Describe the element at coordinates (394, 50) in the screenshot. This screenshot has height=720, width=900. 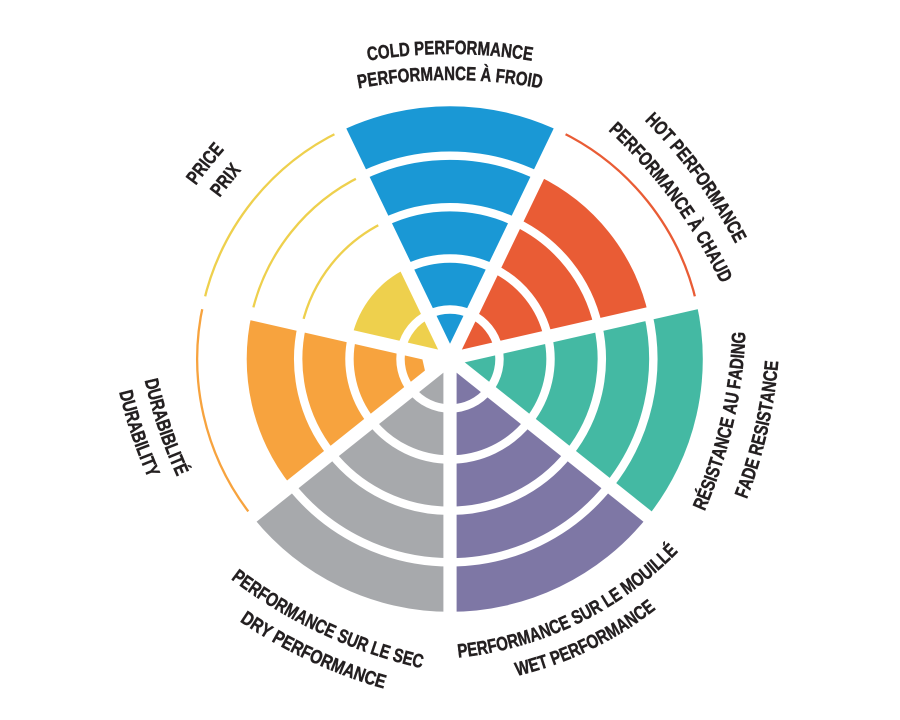
I see `svg-text: L` at that location.